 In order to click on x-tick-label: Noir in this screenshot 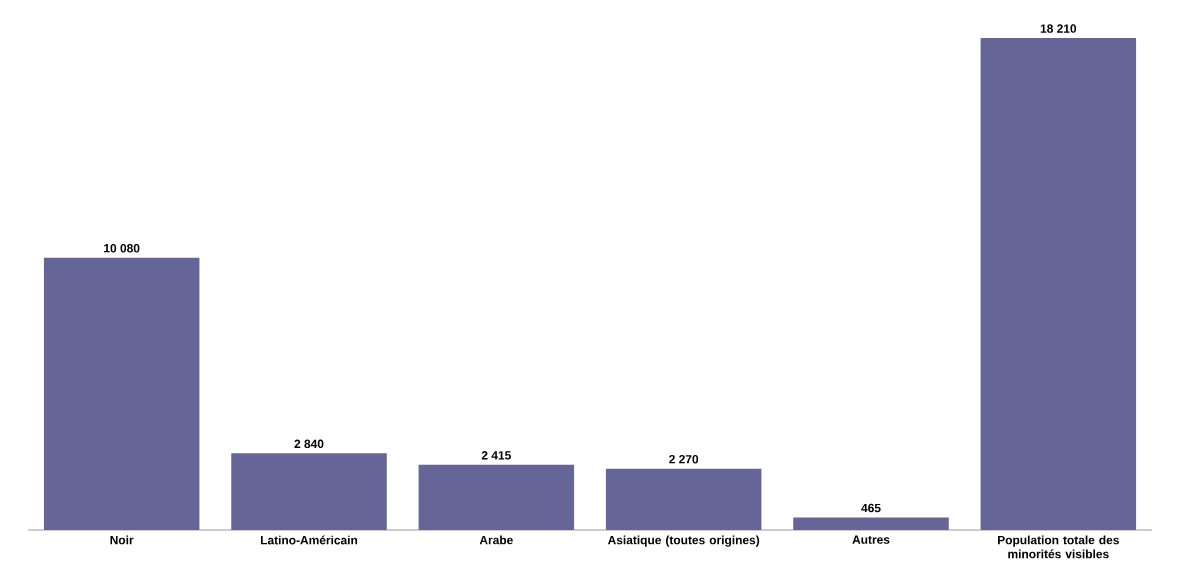, I will do `click(122, 540)`.